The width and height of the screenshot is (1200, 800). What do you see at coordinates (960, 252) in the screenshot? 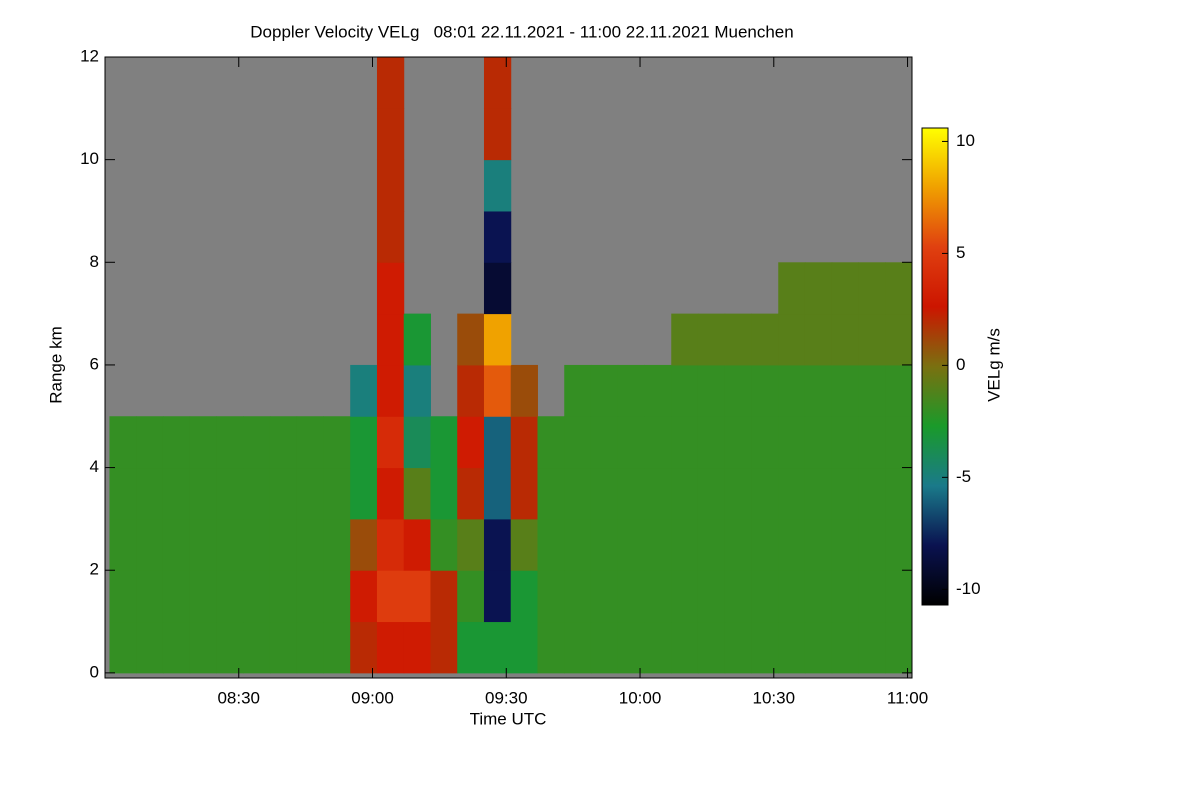
I see `colorbar-tick-label: 5` at bounding box center [960, 252].